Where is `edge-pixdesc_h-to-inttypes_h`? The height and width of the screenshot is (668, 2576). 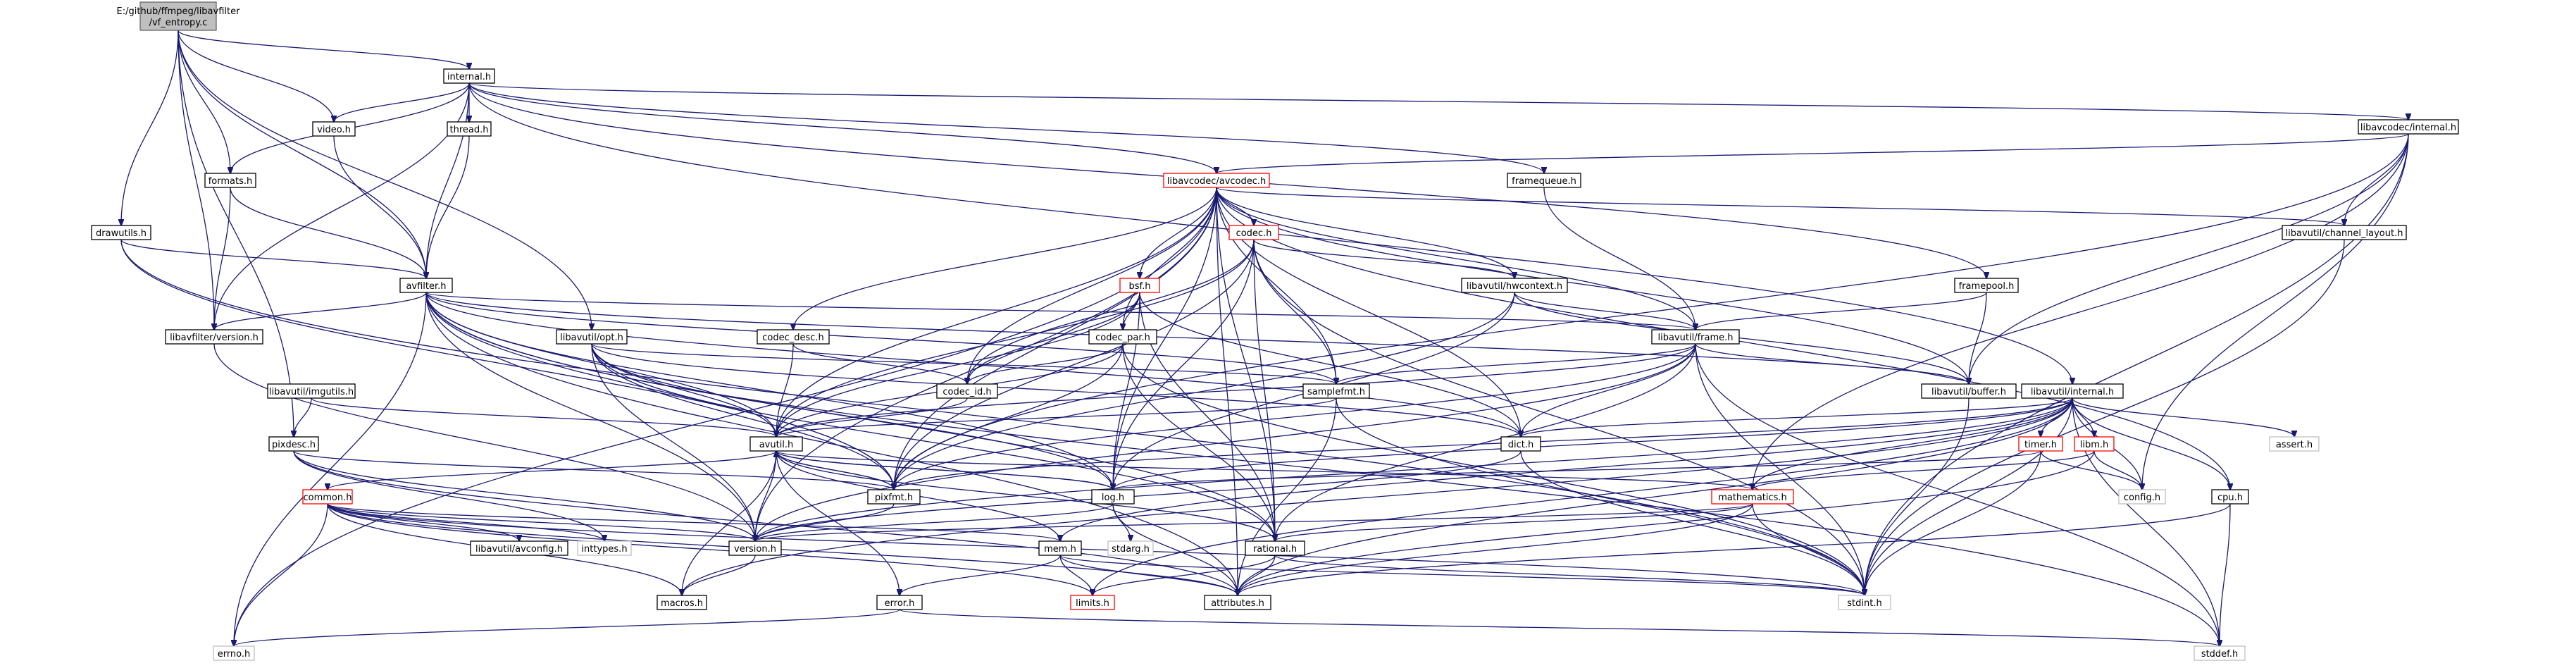 edge-pixdesc_h-to-inttypes_h is located at coordinates (448, 496).